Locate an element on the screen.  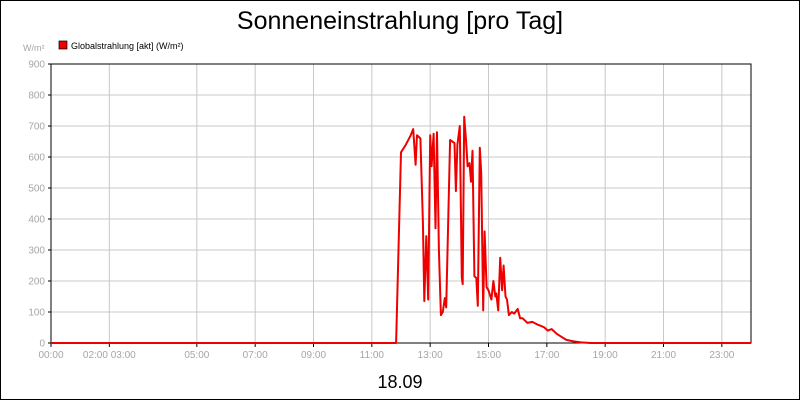
x-tick-label: 21:00 is located at coordinates (663, 355).